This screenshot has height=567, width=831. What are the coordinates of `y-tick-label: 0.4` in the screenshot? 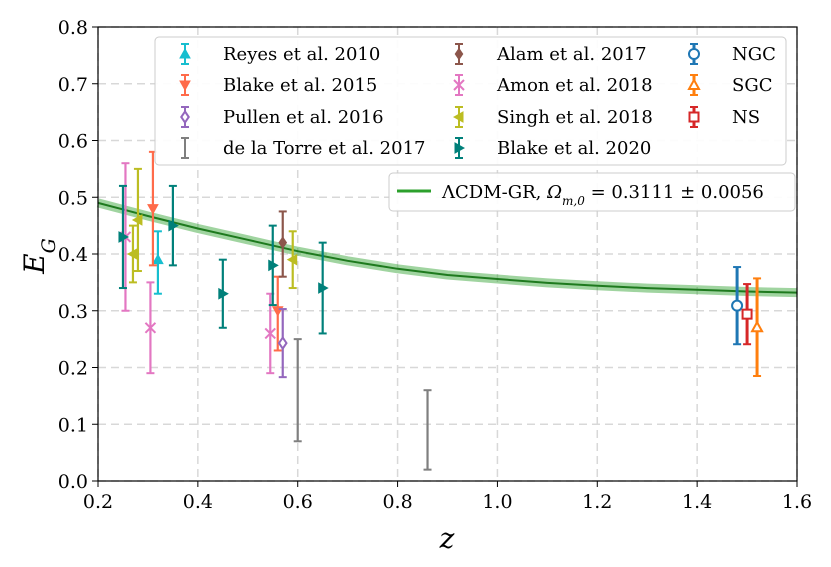 It's located at (73, 255).